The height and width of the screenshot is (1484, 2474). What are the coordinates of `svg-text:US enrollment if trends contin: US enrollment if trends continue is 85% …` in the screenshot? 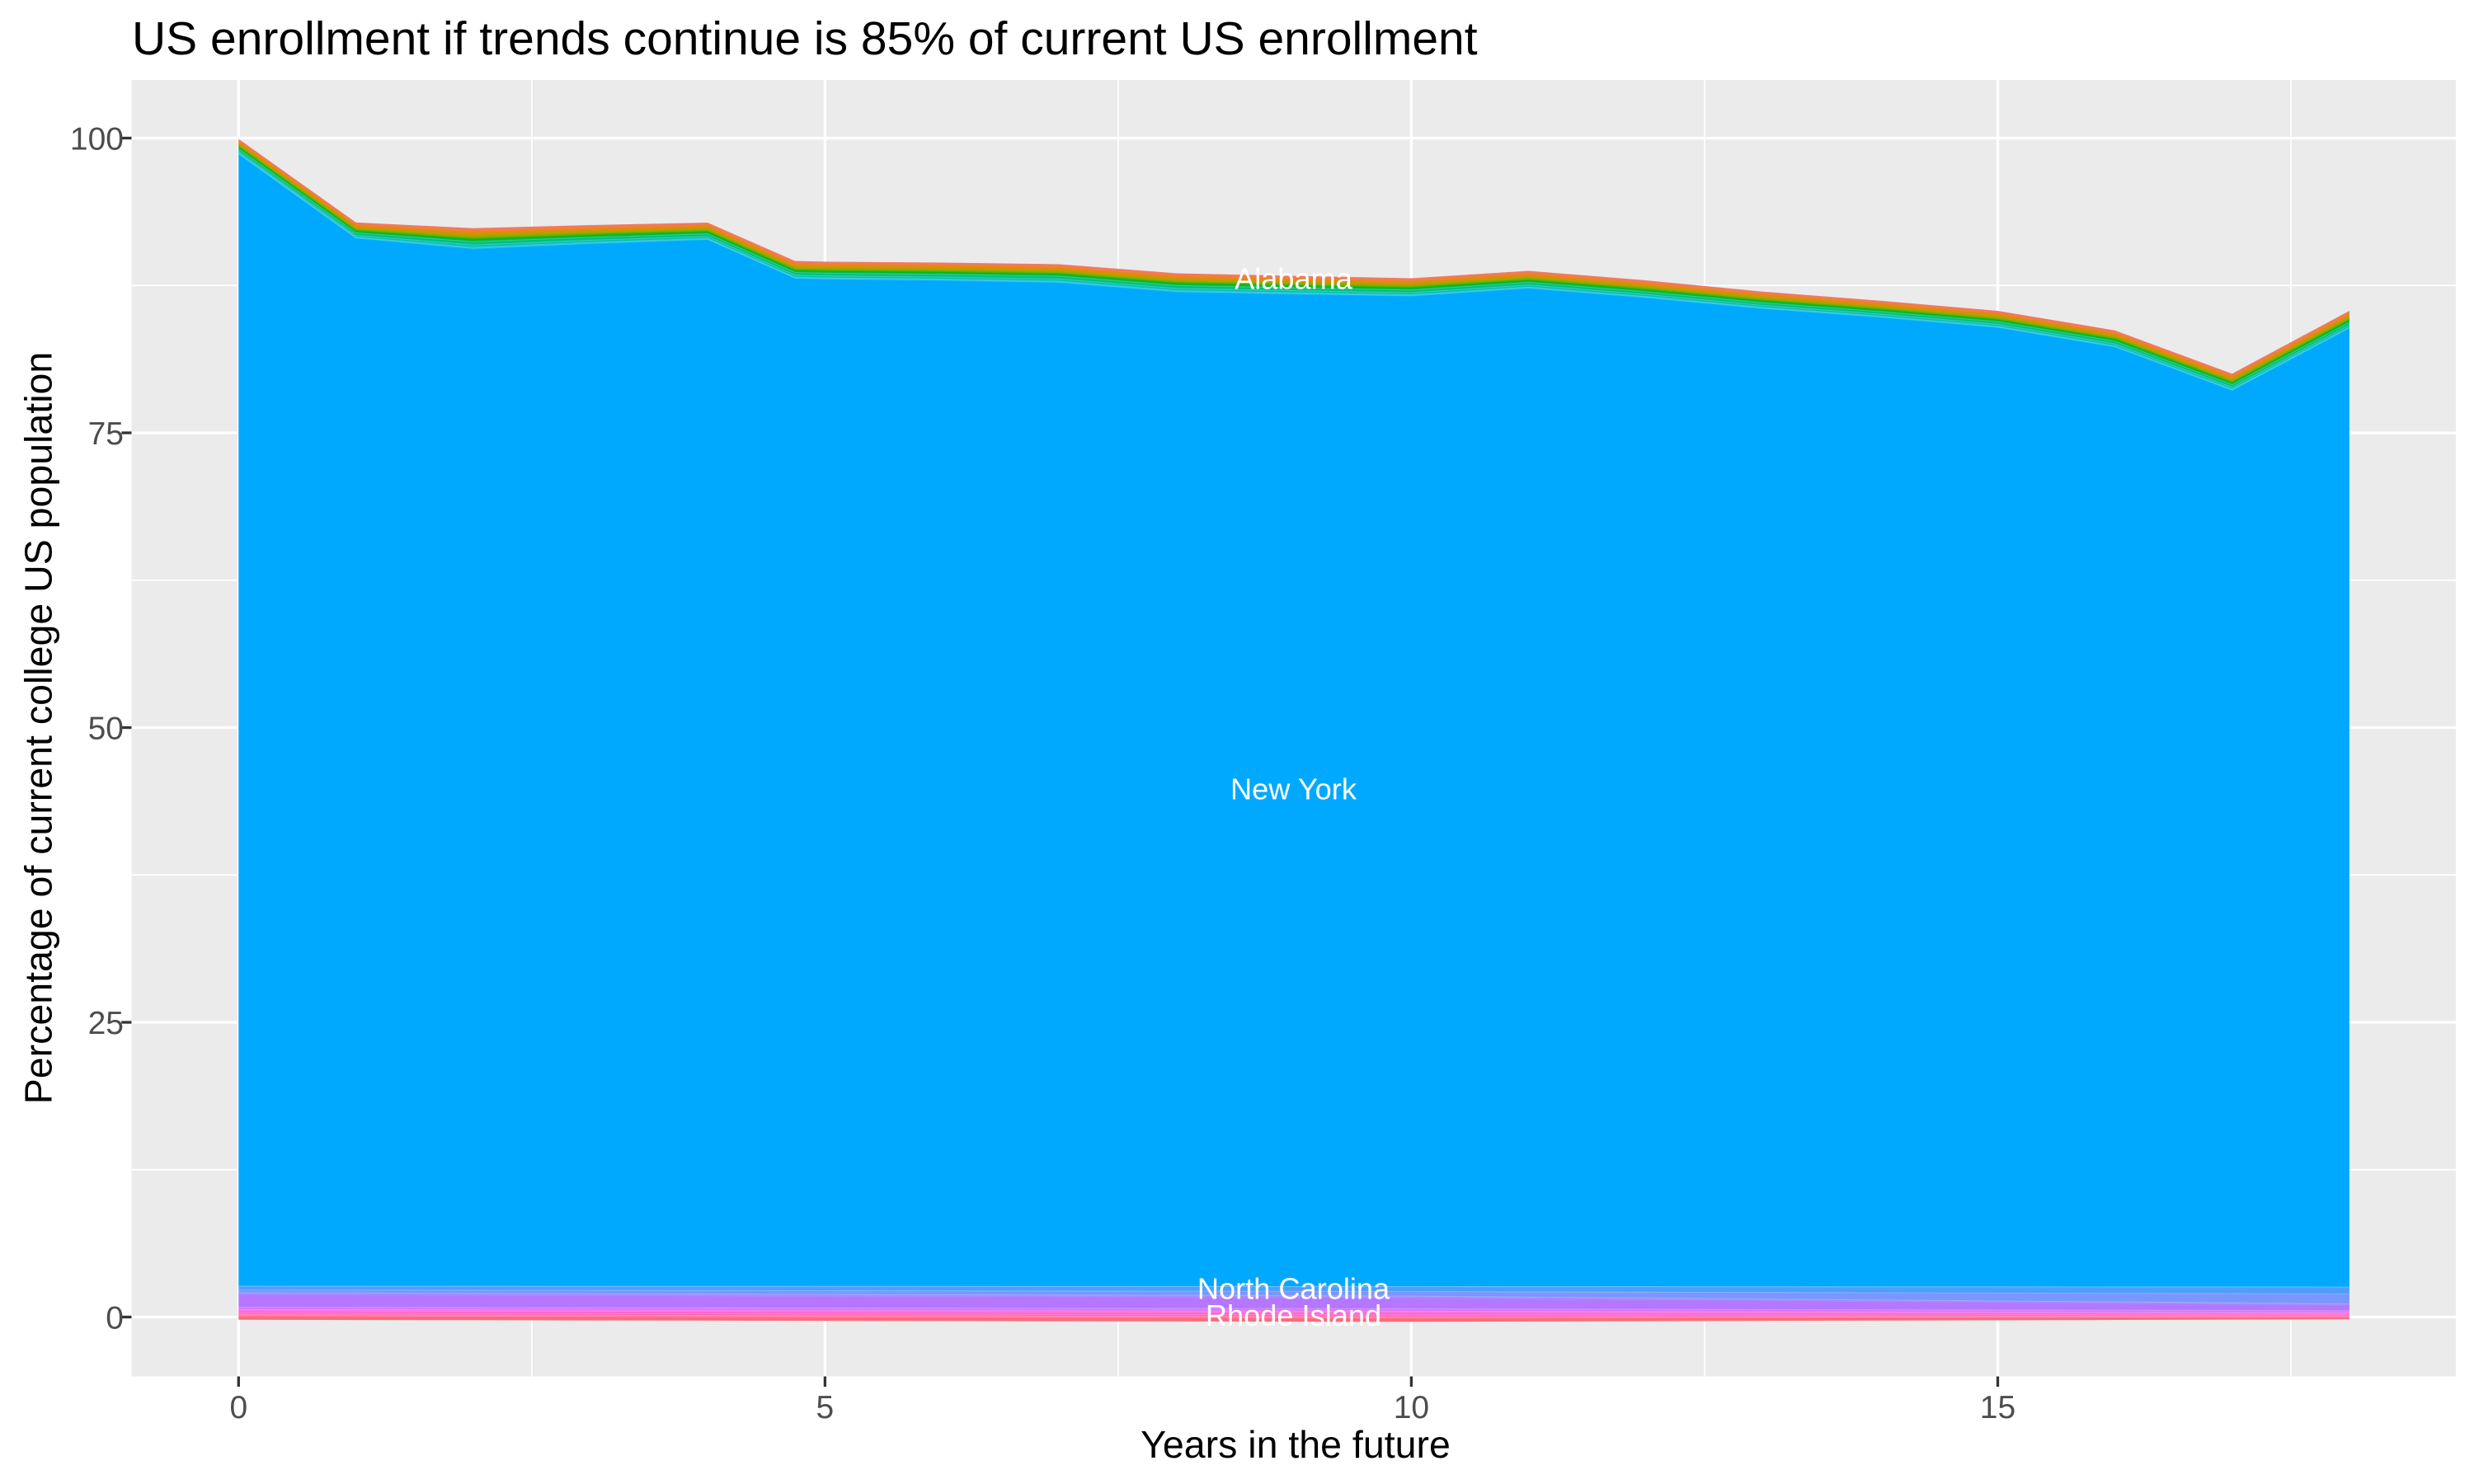 It's located at (805, 38).